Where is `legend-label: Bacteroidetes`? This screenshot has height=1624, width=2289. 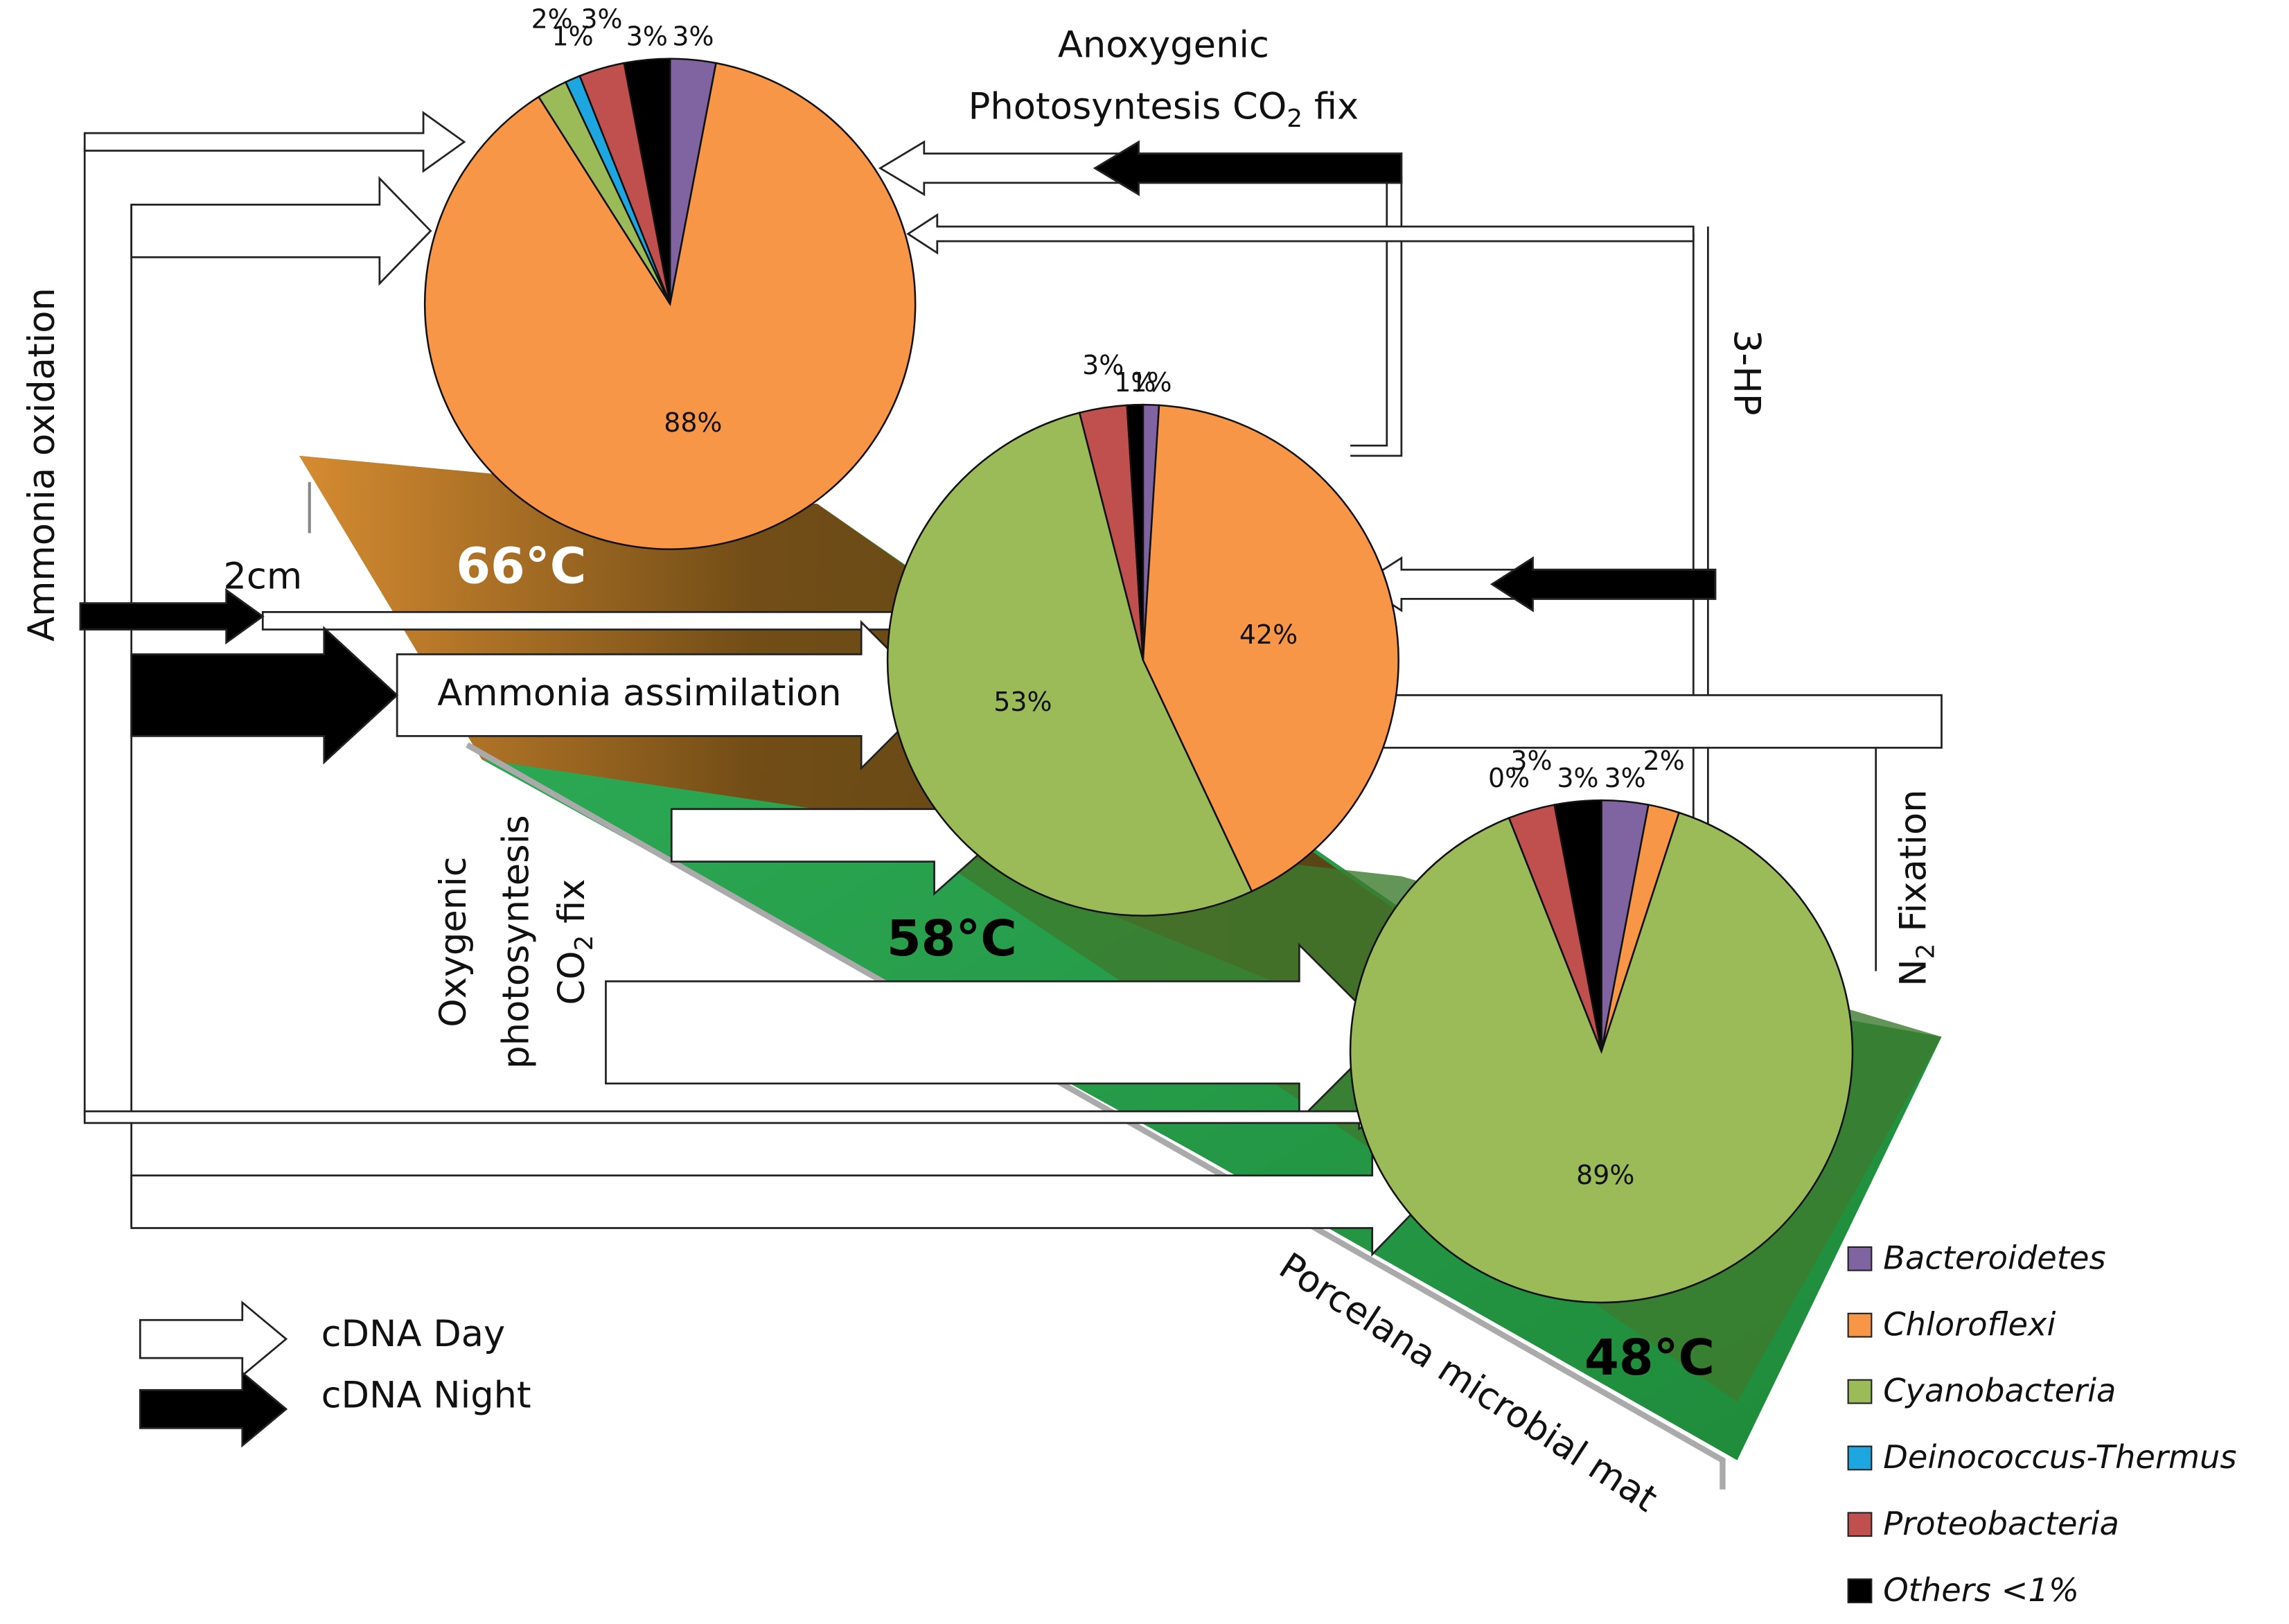 legend-label: Bacteroidetes is located at coordinates (1994, 1257).